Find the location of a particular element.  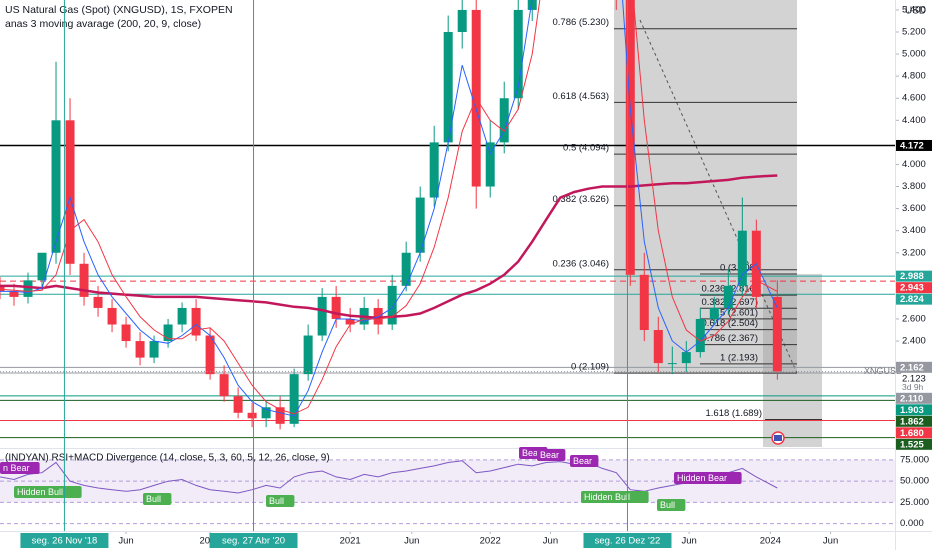

fib-zone-lower is located at coordinates (792, 360).